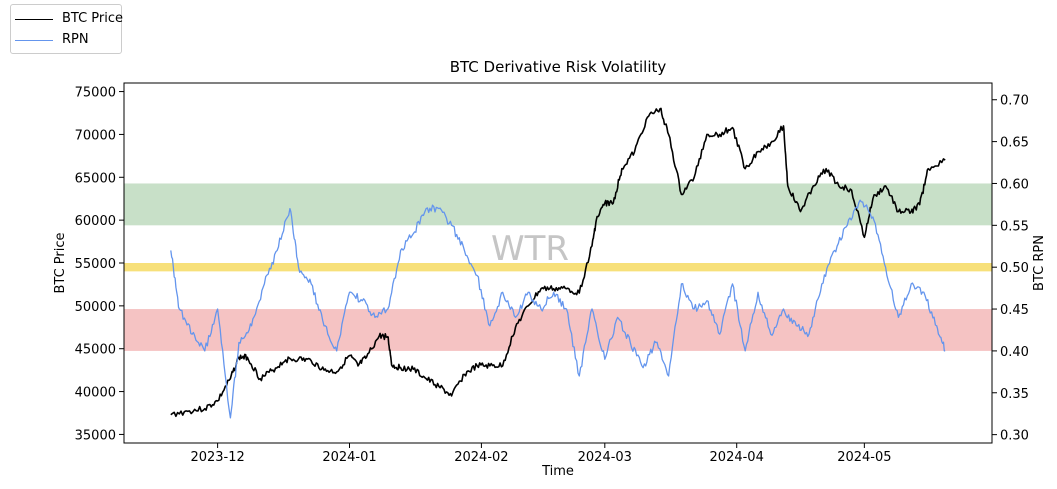  Describe the element at coordinates (95, 350) in the screenshot. I see `y-left-tick-label: 45000` at that location.